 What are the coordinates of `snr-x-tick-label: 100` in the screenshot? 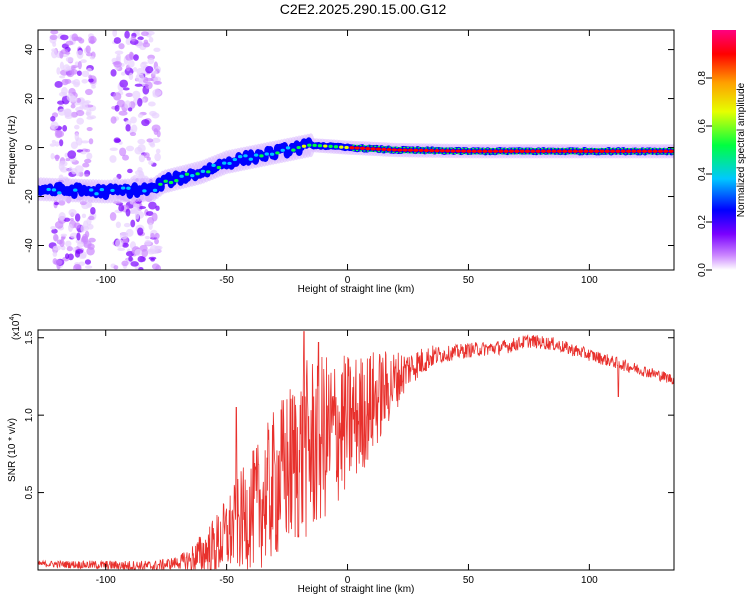 It's located at (589, 580).